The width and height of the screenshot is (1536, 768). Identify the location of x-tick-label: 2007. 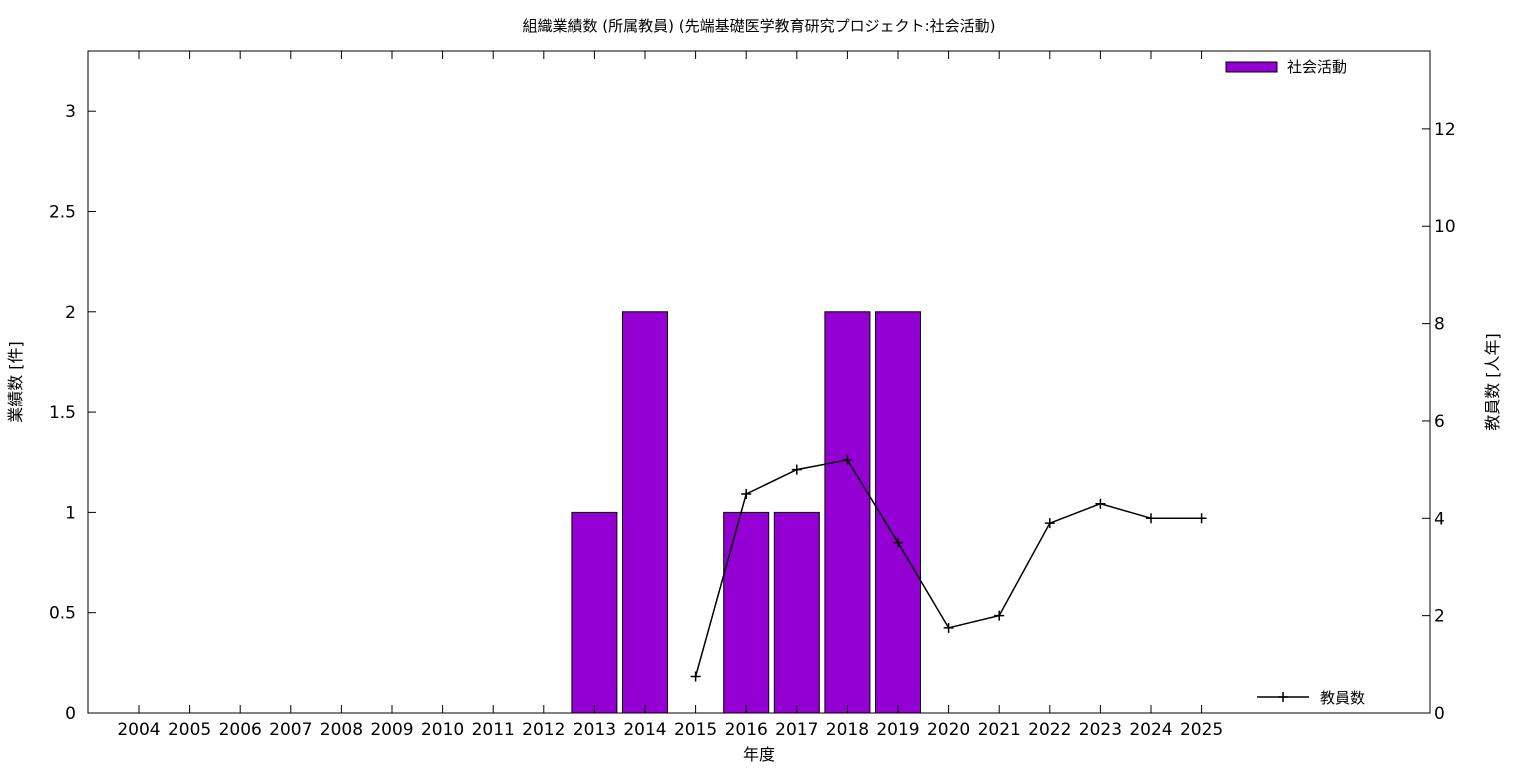
(290, 730).